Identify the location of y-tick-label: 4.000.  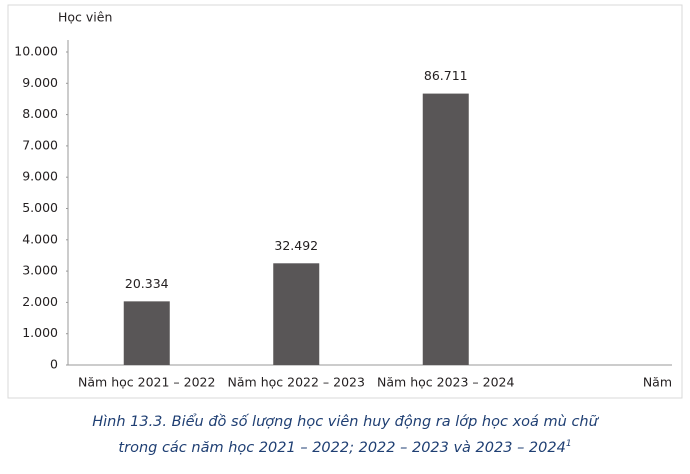
(40, 238).